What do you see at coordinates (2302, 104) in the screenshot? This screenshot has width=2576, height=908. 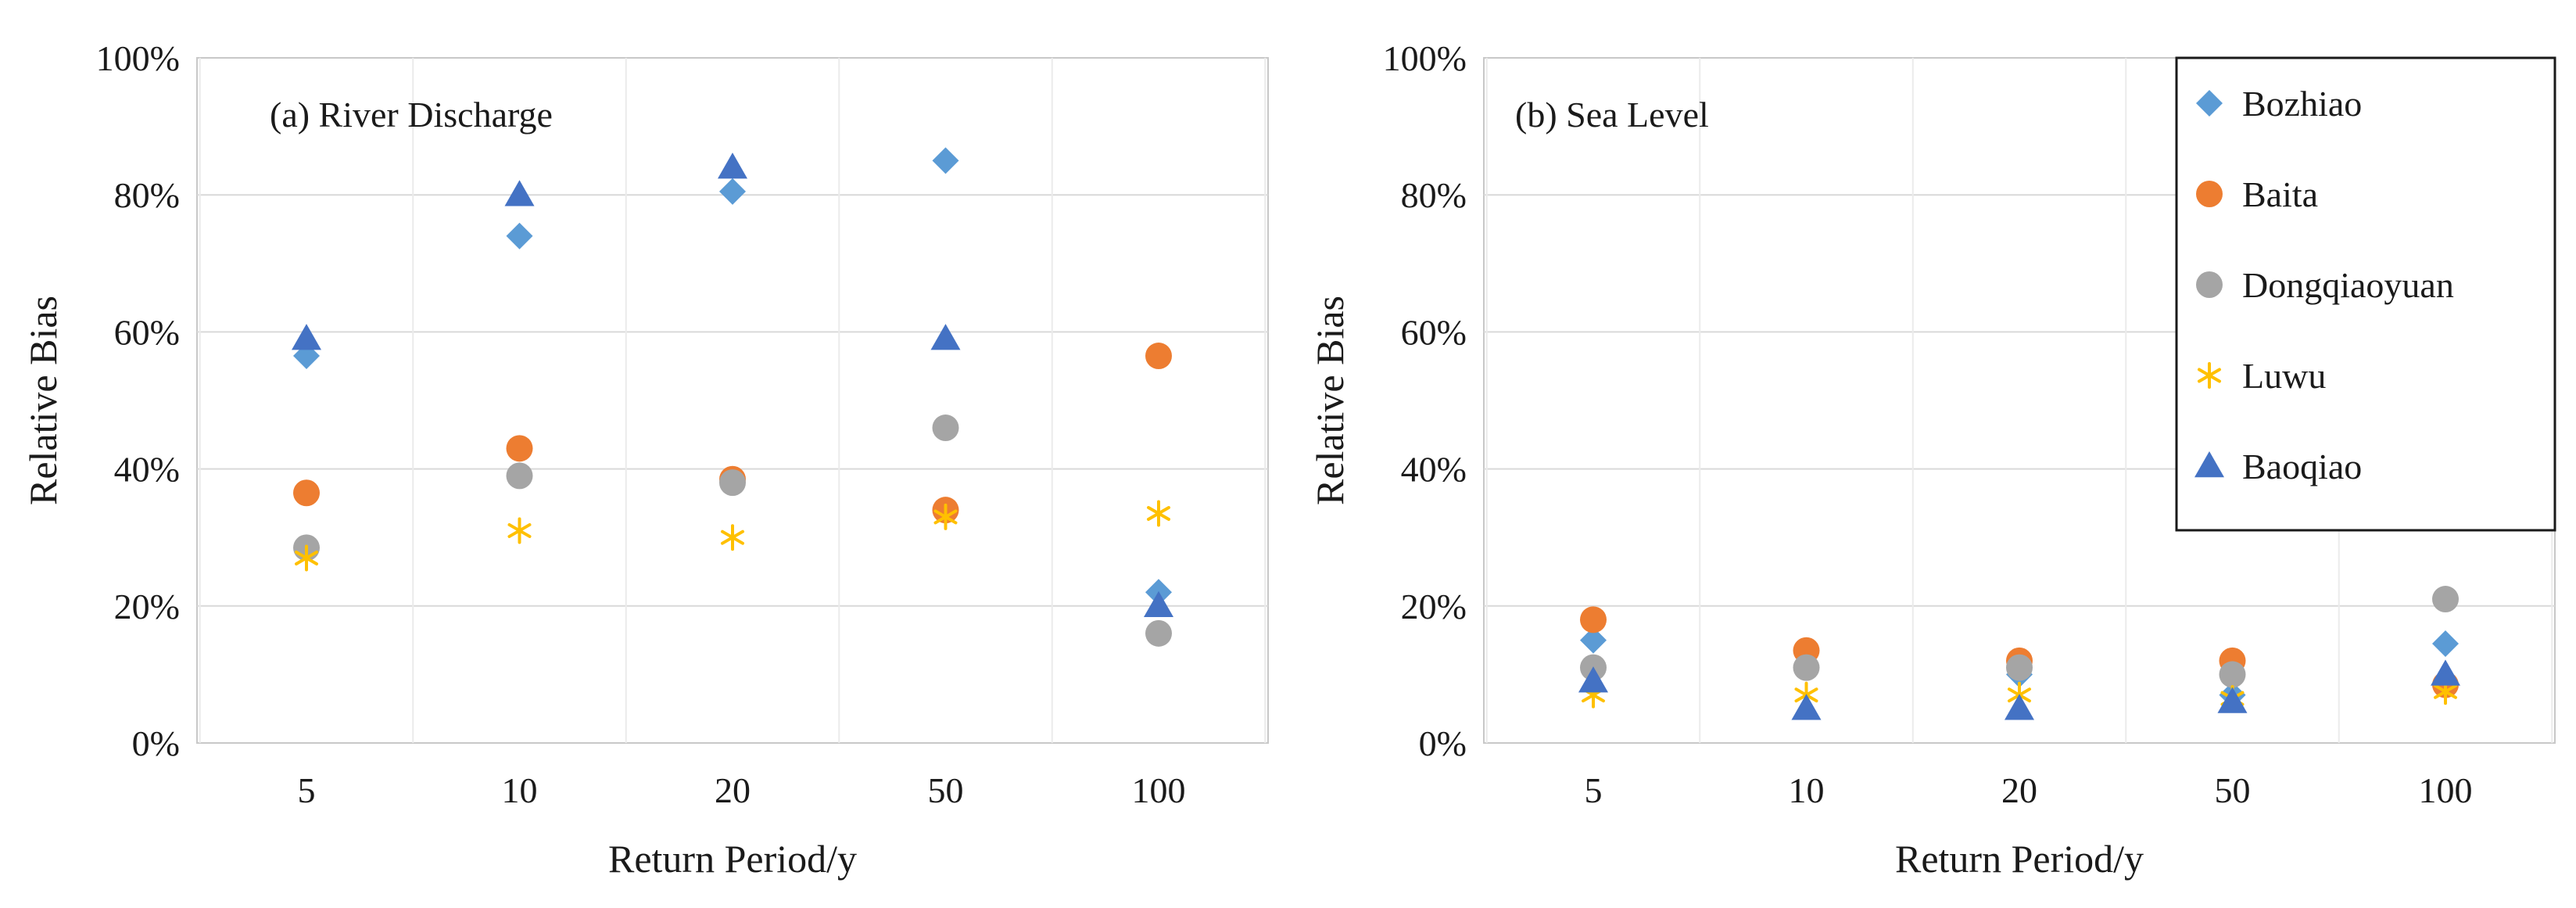 I see `legend-label: Bozhiao` at bounding box center [2302, 104].